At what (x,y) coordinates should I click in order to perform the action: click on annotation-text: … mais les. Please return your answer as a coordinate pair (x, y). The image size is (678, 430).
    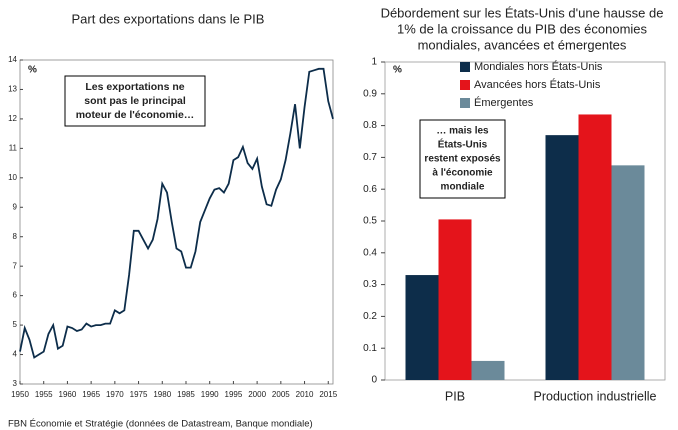
    Looking at the image, I should click on (462, 131).